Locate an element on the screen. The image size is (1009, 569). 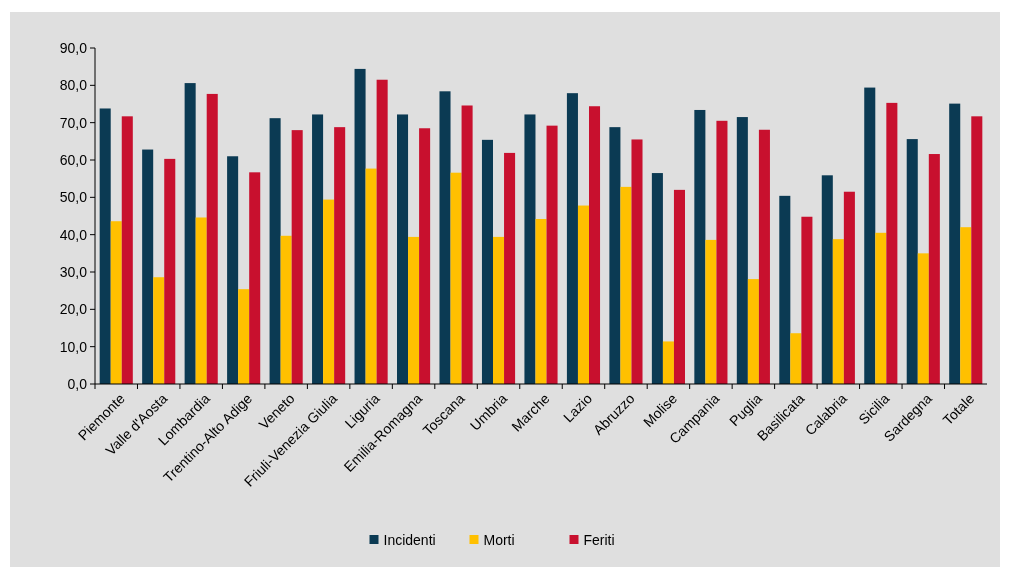
y-tick-label: 40,0 is located at coordinates (73, 234).